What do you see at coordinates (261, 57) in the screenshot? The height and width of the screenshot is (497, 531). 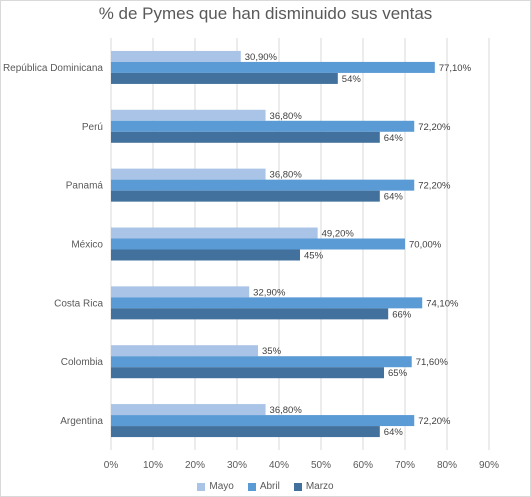 I see `data-label: 30,90%` at bounding box center [261, 57].